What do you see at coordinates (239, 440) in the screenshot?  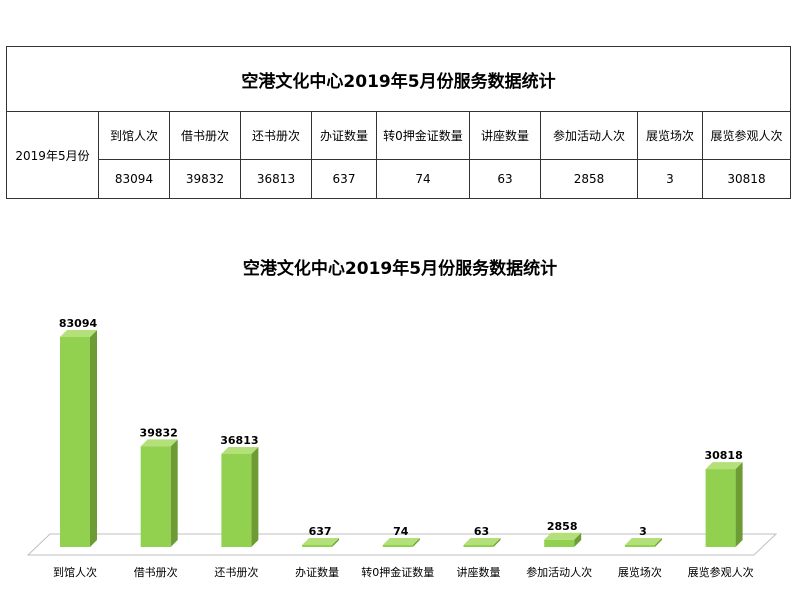 I see `data-label: 36813` at bounding box center [239, 440].